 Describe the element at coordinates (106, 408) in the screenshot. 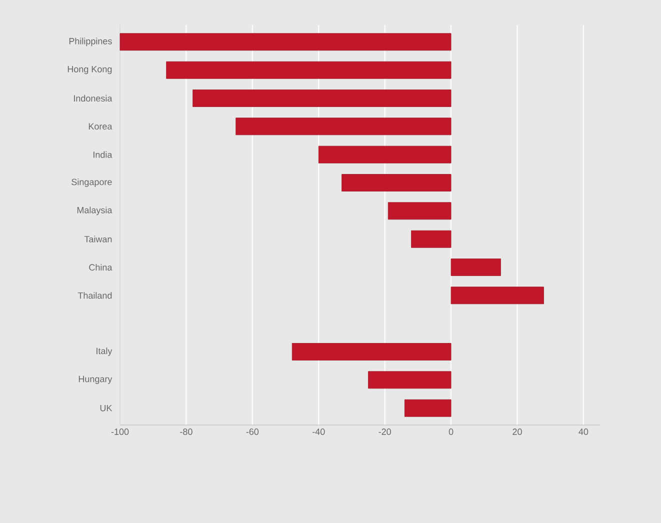

I see `y-tick-label: UK` at that location.